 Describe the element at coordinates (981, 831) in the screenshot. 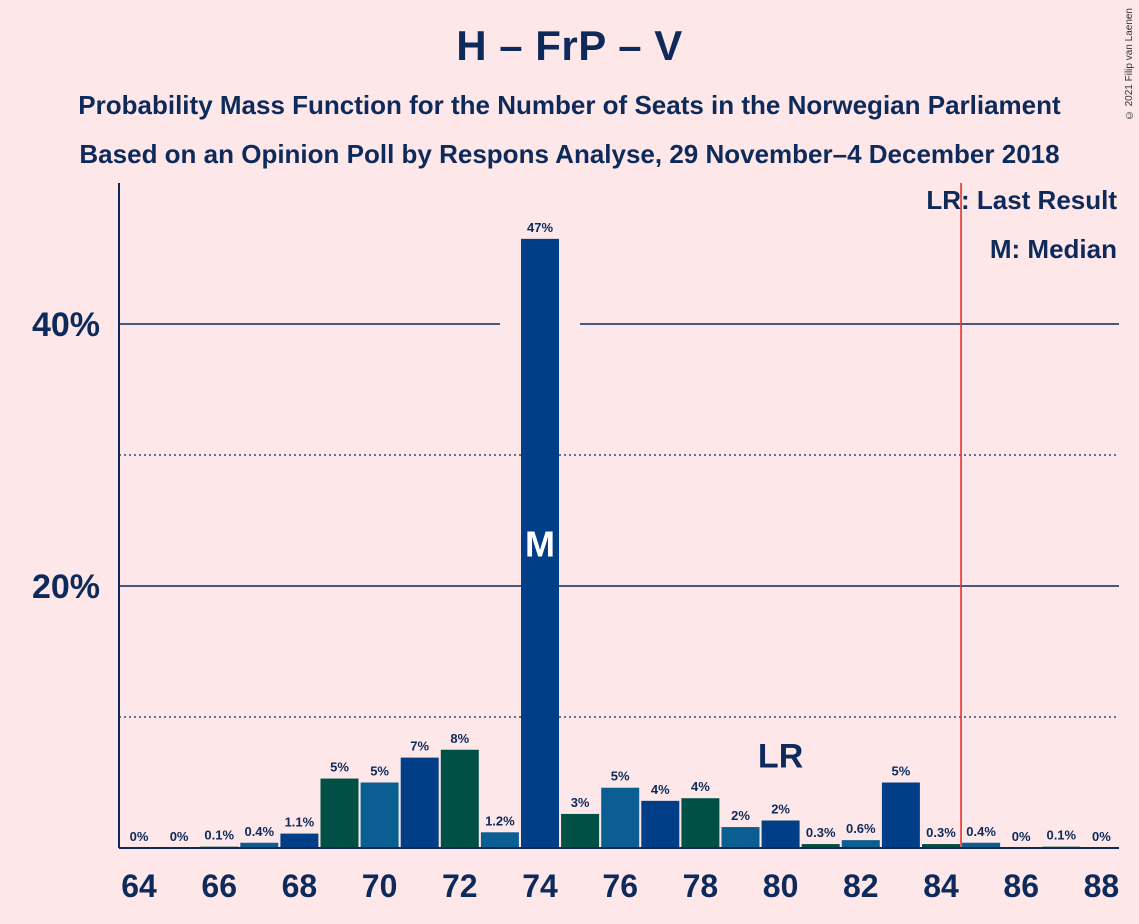

I see `data-label-seat-85: 0.4%` at that location.